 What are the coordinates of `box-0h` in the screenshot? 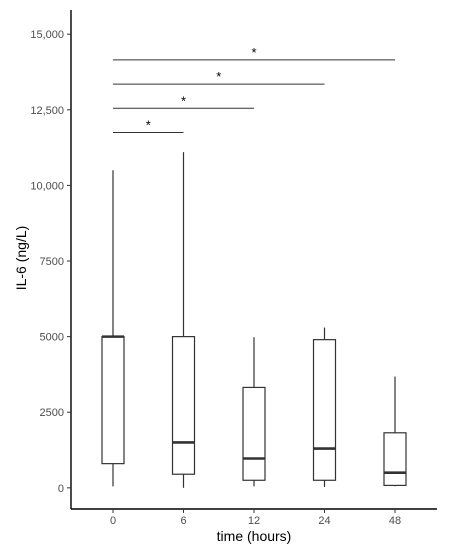 It's located at (113, 328).